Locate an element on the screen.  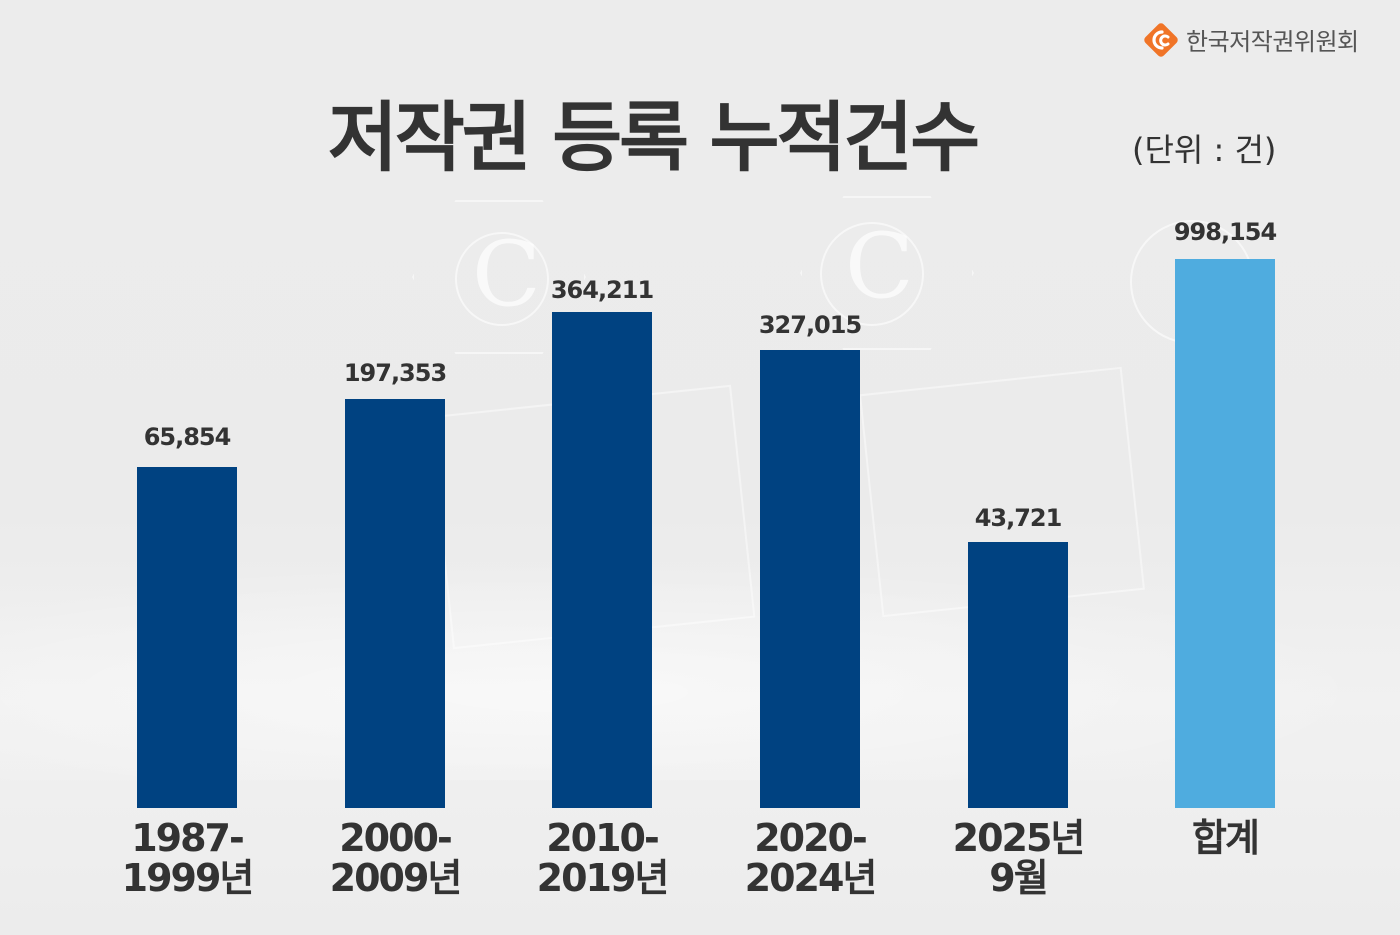
category-label-line1: 1987- is located at coordinates (188, 838).